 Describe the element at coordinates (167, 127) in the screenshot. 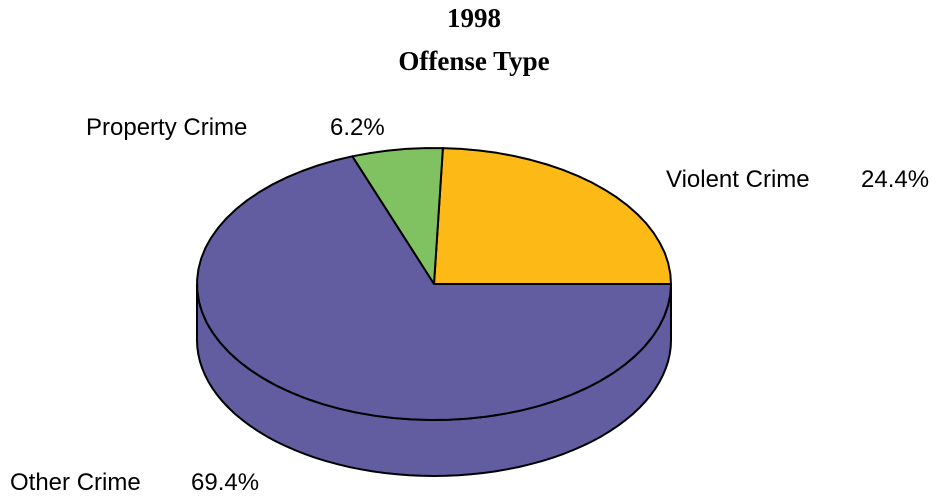

I see `slice-label-property-crime: Property Crime` at that location.